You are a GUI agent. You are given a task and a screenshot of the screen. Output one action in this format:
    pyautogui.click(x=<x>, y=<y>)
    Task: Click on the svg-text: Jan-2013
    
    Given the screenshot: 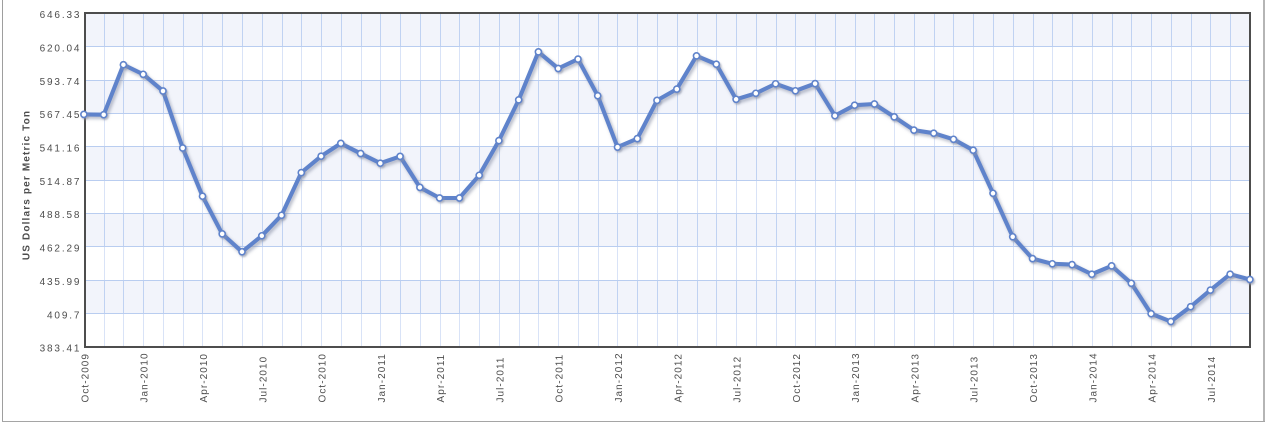 What is the action you would take?
    pyautogui.click(x=856, y=377)
    